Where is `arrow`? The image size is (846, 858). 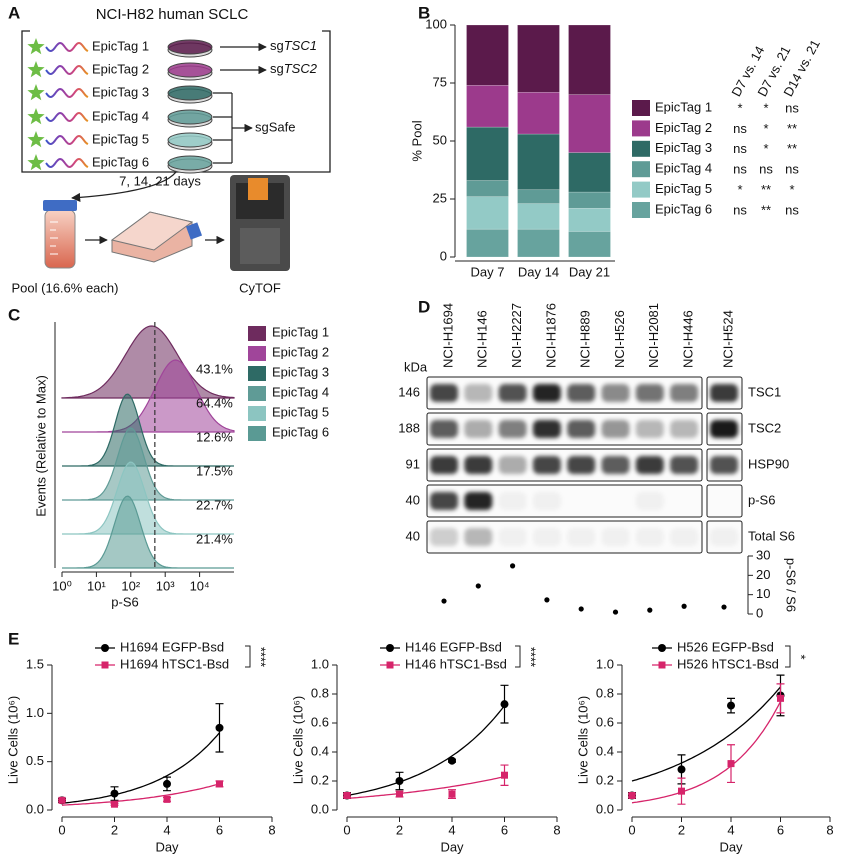
arrow is located at coordinates (124, 186).